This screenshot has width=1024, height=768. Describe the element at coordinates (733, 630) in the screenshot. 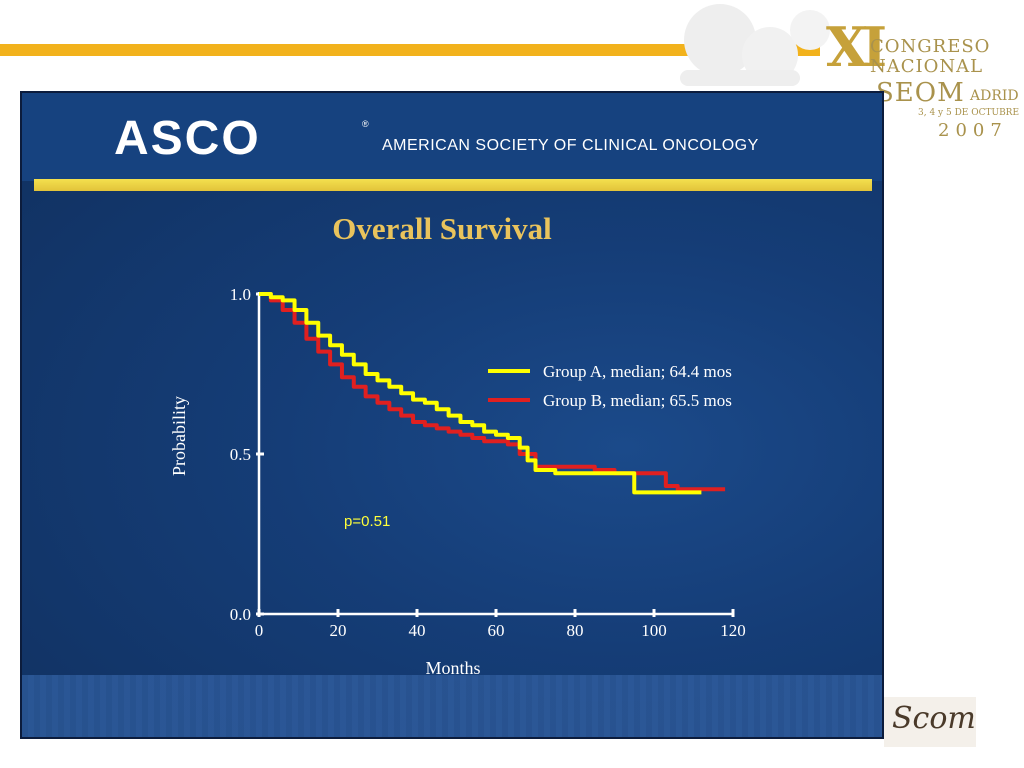

I see `x-tick-label: 120` at that location.